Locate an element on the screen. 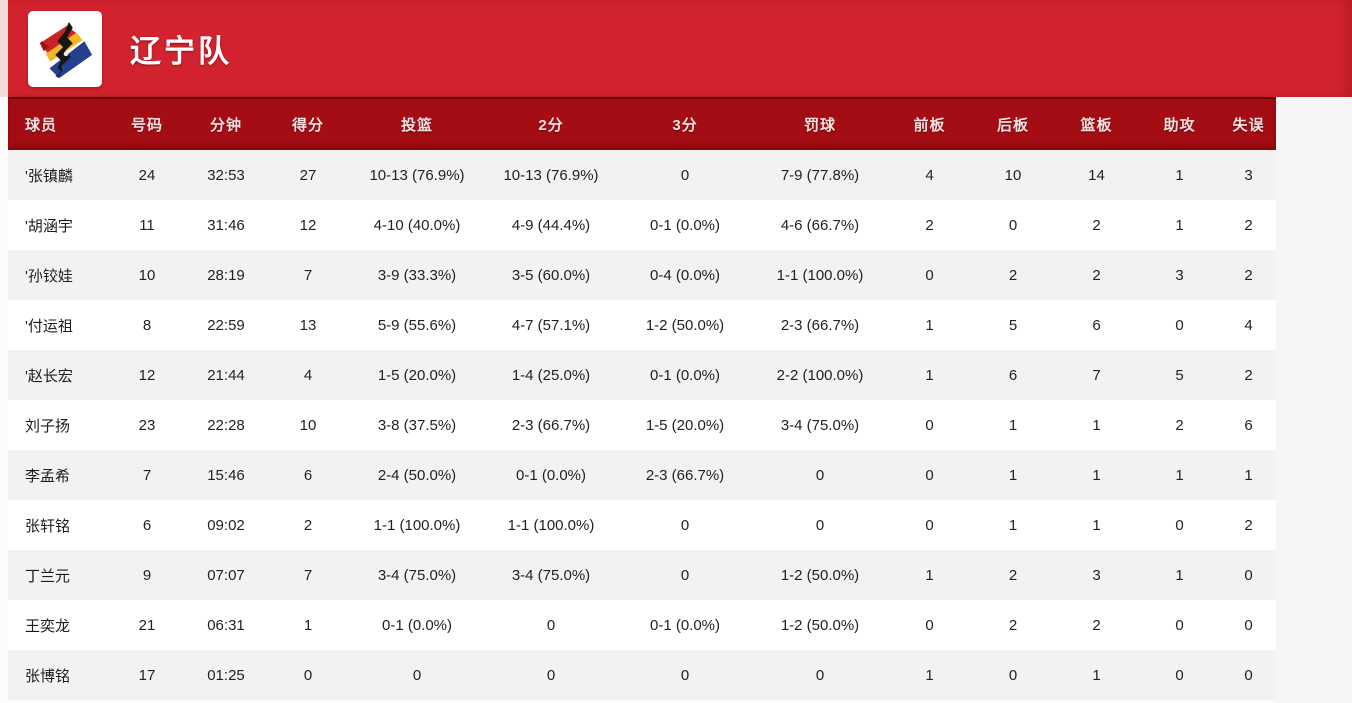  stat-cell-two-pt: 3-5 (60.0%) is located at coordinates (551, 275).